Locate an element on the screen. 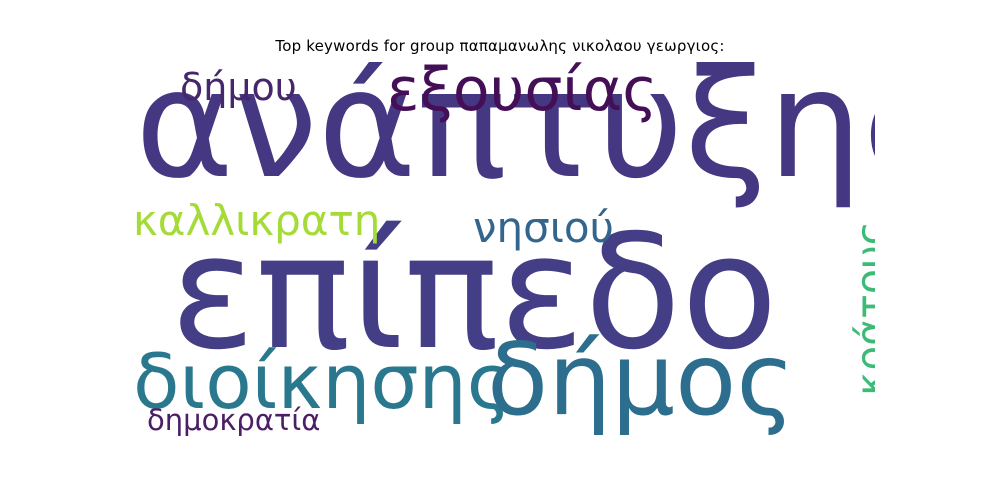 The height and width of the screenshot is (500, 1000). word-kallikratis: καλλικρατη is located at coordinates (256, 221).